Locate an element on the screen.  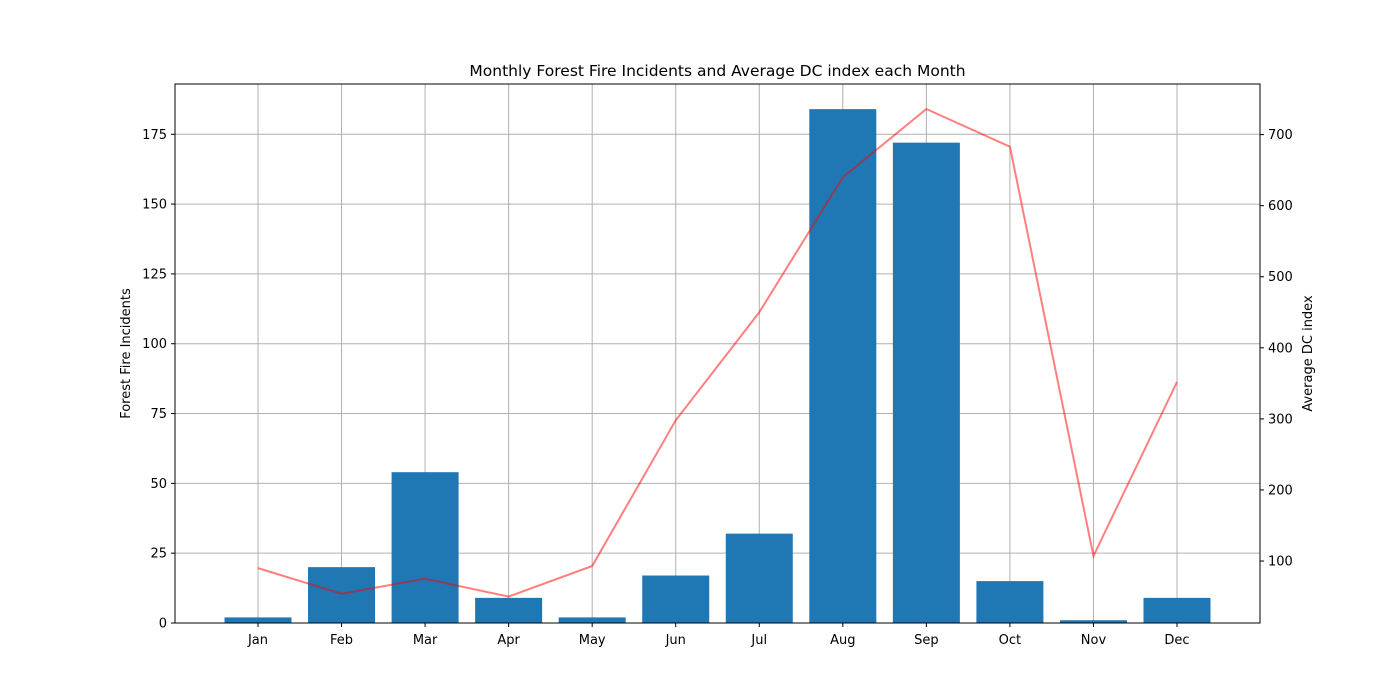
x-tick-label: Aug is located at coordinates (842, 640).